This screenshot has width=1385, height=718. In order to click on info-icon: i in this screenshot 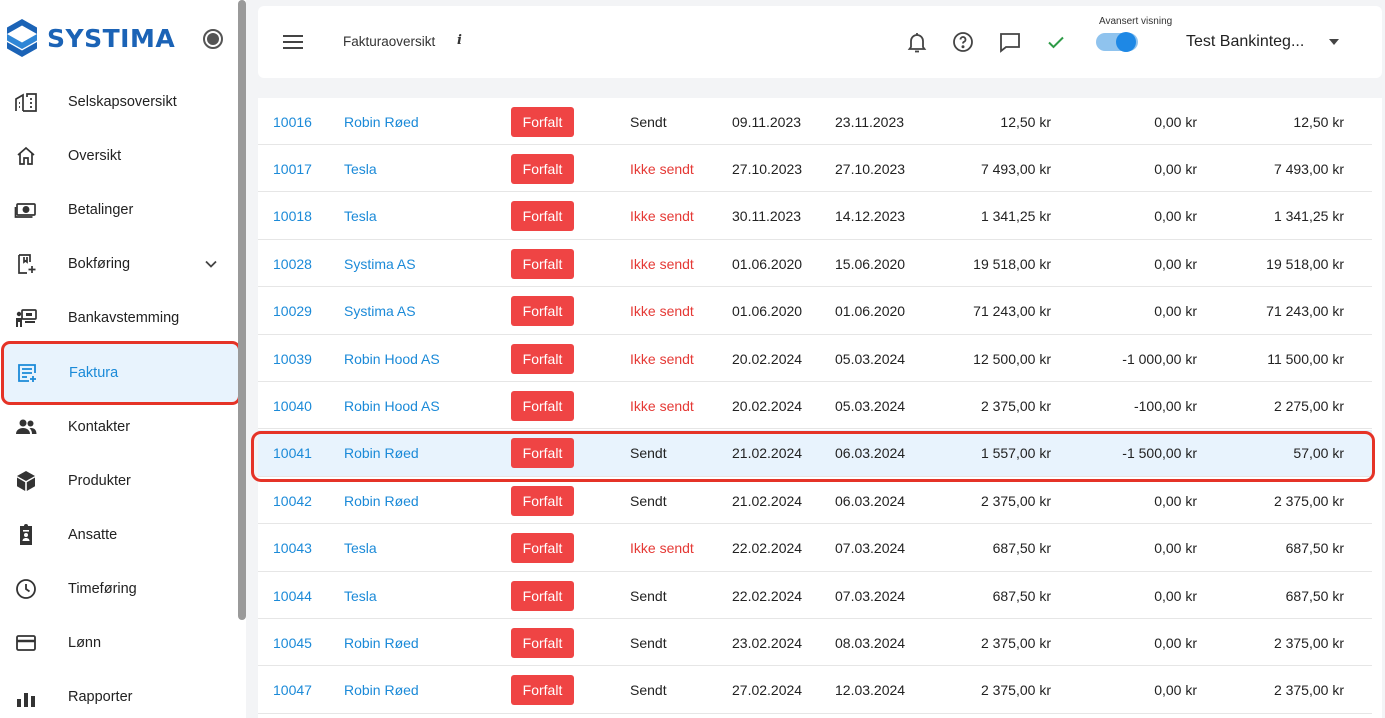, I will do `click(459, 40)`.